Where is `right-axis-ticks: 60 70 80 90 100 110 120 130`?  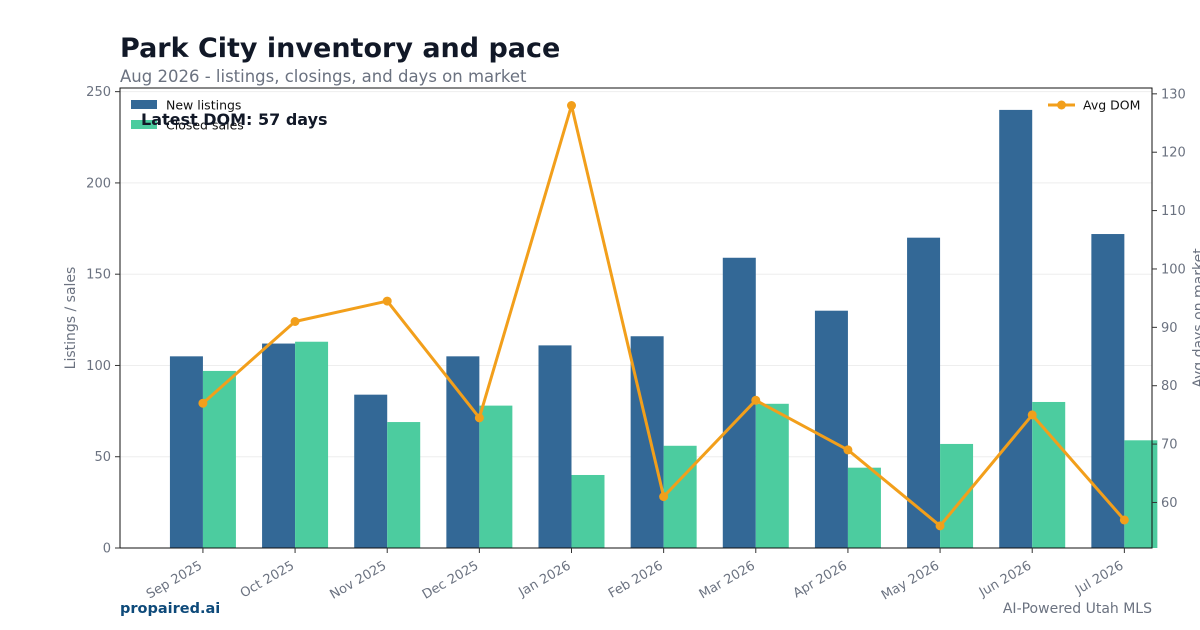 right-axis-ticks: 60 70 80 90 100 110 120 130 is located at coordinates (1169, 299).